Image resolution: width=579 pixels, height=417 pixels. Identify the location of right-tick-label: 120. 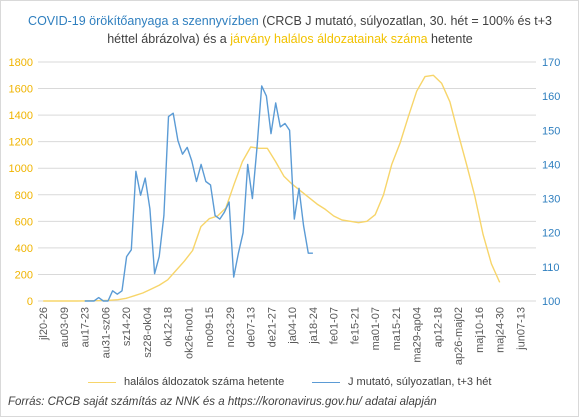
(551, 234).